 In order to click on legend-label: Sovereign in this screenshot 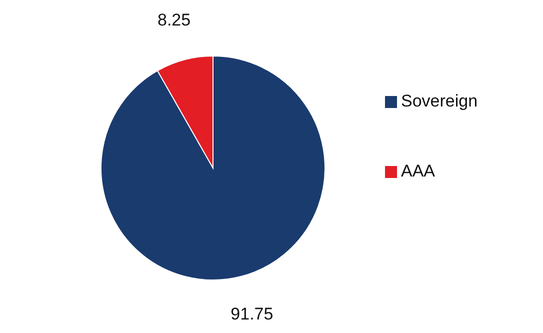, I will do `click(439, 100)`.